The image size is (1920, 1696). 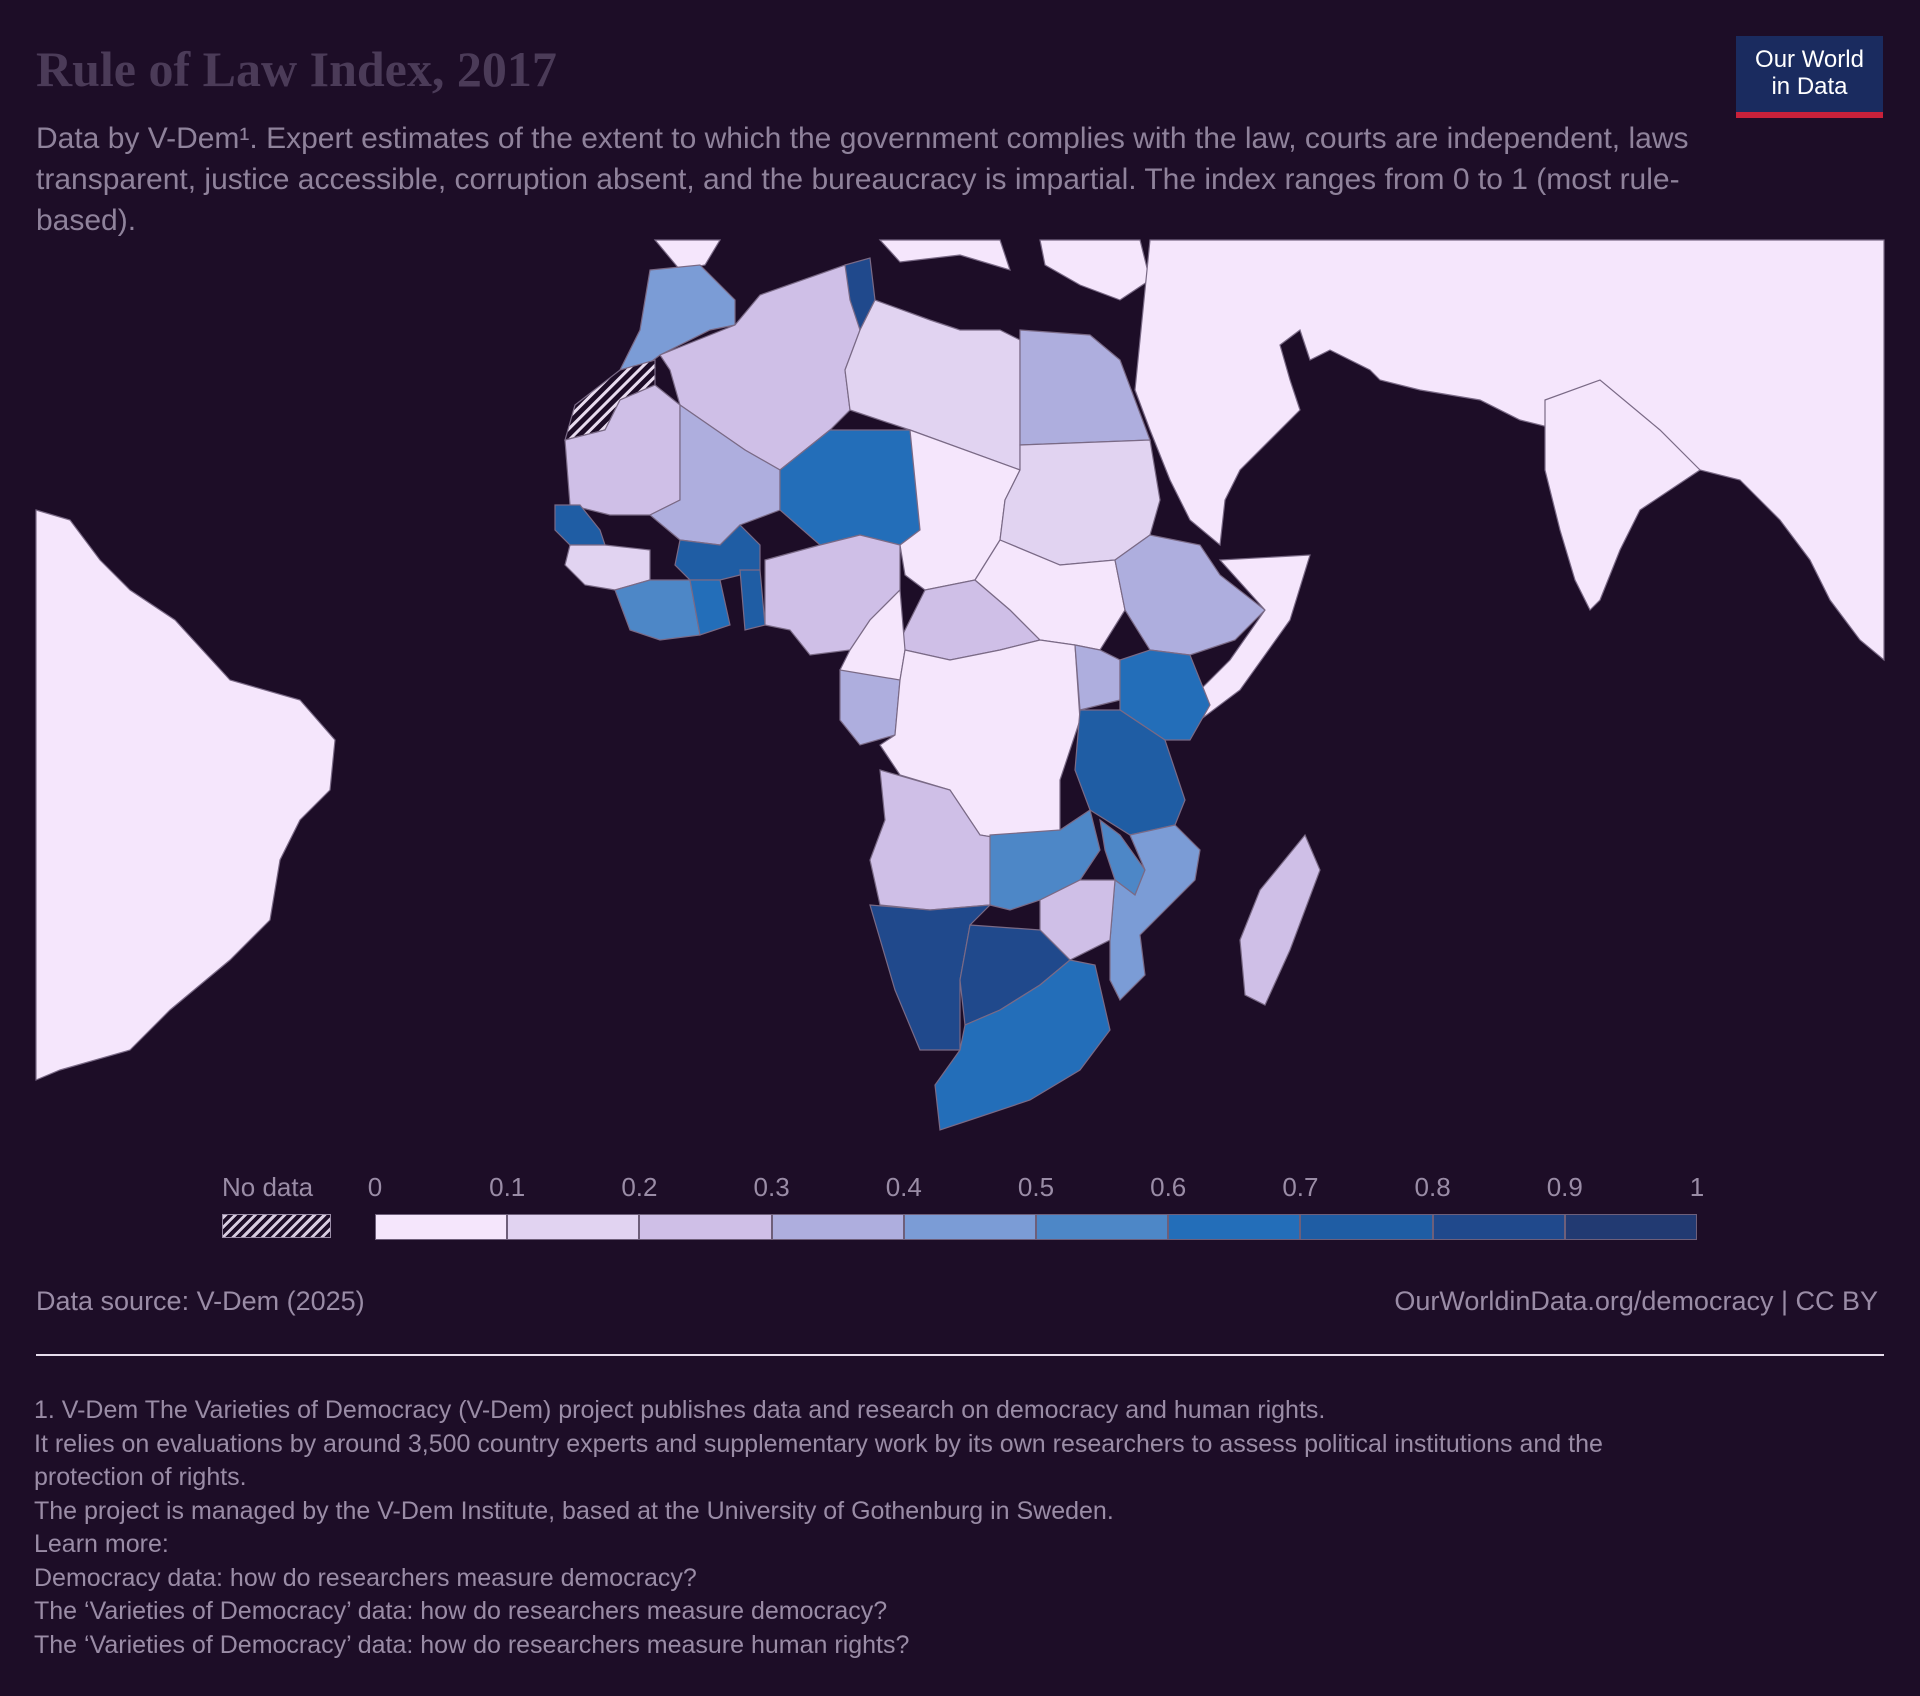 I want to click on india-land, so click(x=1622, y=495).